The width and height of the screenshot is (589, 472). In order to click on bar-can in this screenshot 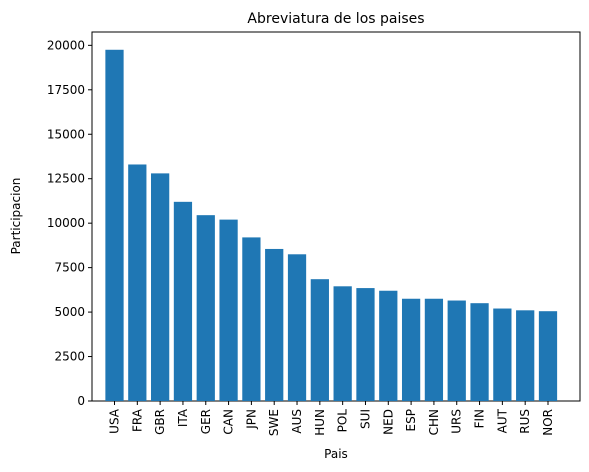, I will do `click(228, 310)`.